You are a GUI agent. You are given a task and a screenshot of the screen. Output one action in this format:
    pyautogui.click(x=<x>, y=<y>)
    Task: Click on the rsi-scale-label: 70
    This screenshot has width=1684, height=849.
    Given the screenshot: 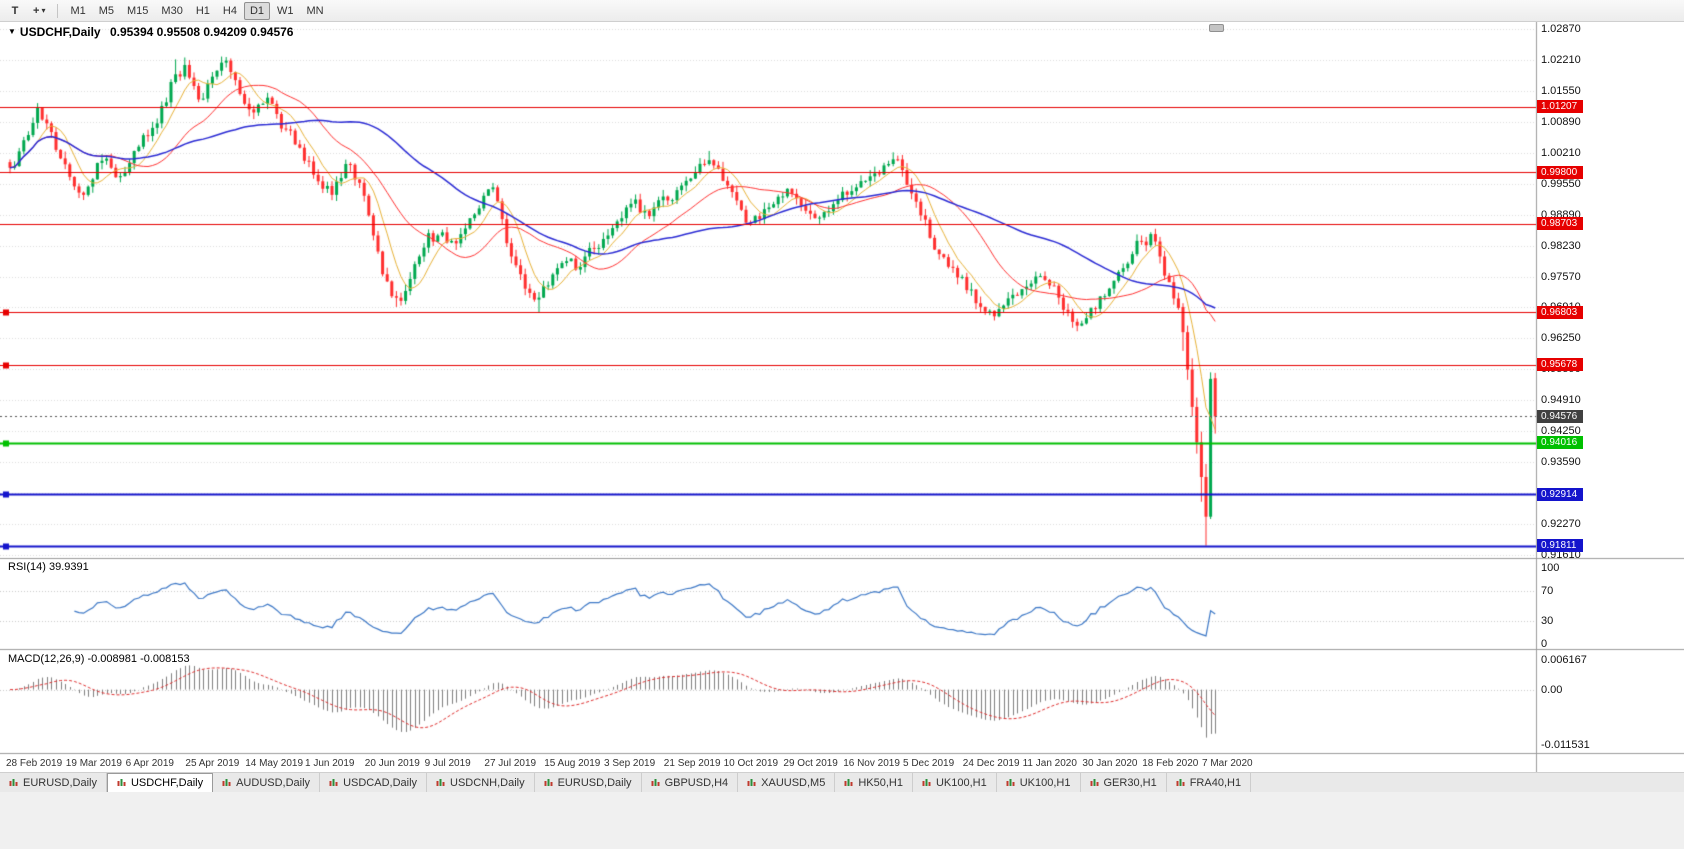 What is the action you would take?
    pyautogui.click(x=1547, y=590)
    